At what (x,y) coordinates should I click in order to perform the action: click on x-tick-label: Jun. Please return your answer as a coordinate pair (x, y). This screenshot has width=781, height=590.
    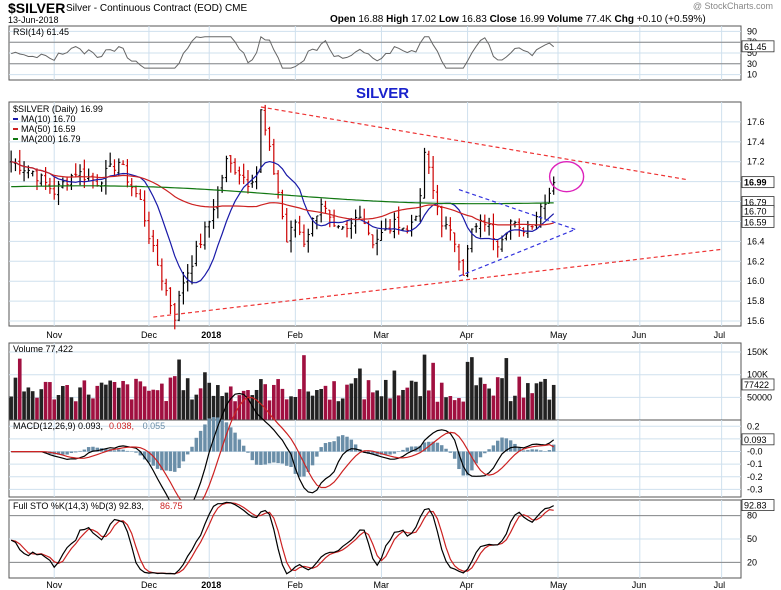
    Looking at the image, I should click on (639, 335).